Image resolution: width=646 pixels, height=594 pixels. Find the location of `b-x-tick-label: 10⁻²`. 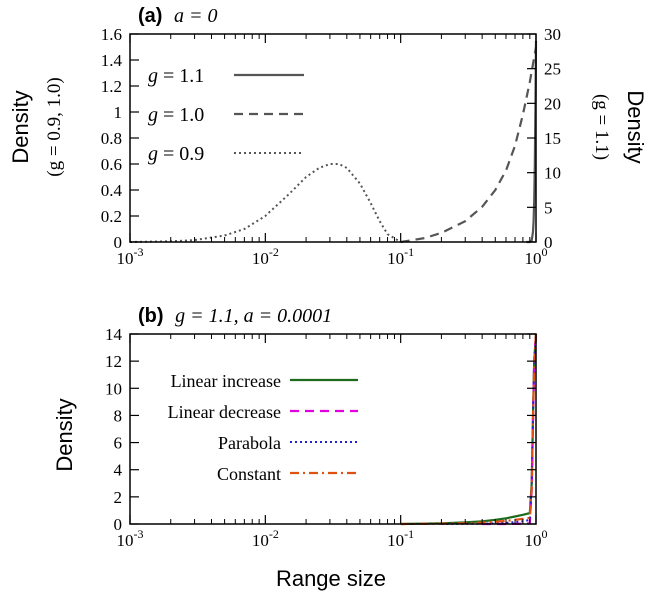

b-x-tick-label: 10⁻² is located at coordinates (265, 538).